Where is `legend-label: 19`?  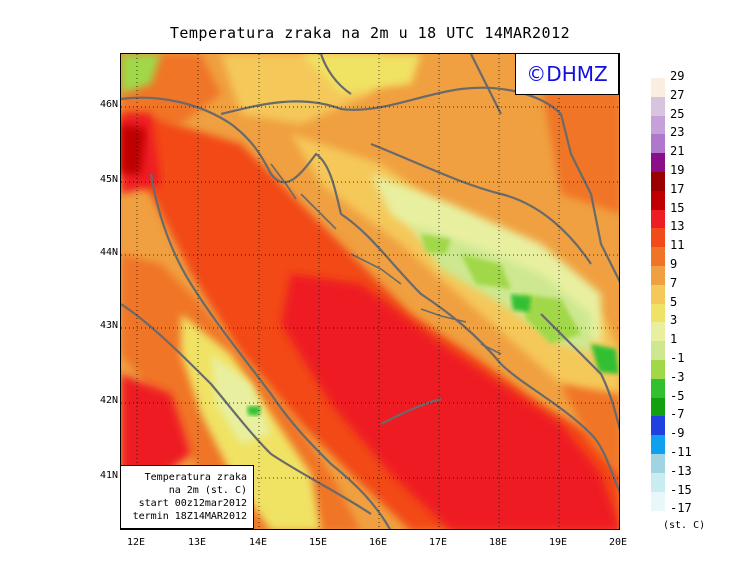 legend-label: 19 is located at coordinates (677, 170).